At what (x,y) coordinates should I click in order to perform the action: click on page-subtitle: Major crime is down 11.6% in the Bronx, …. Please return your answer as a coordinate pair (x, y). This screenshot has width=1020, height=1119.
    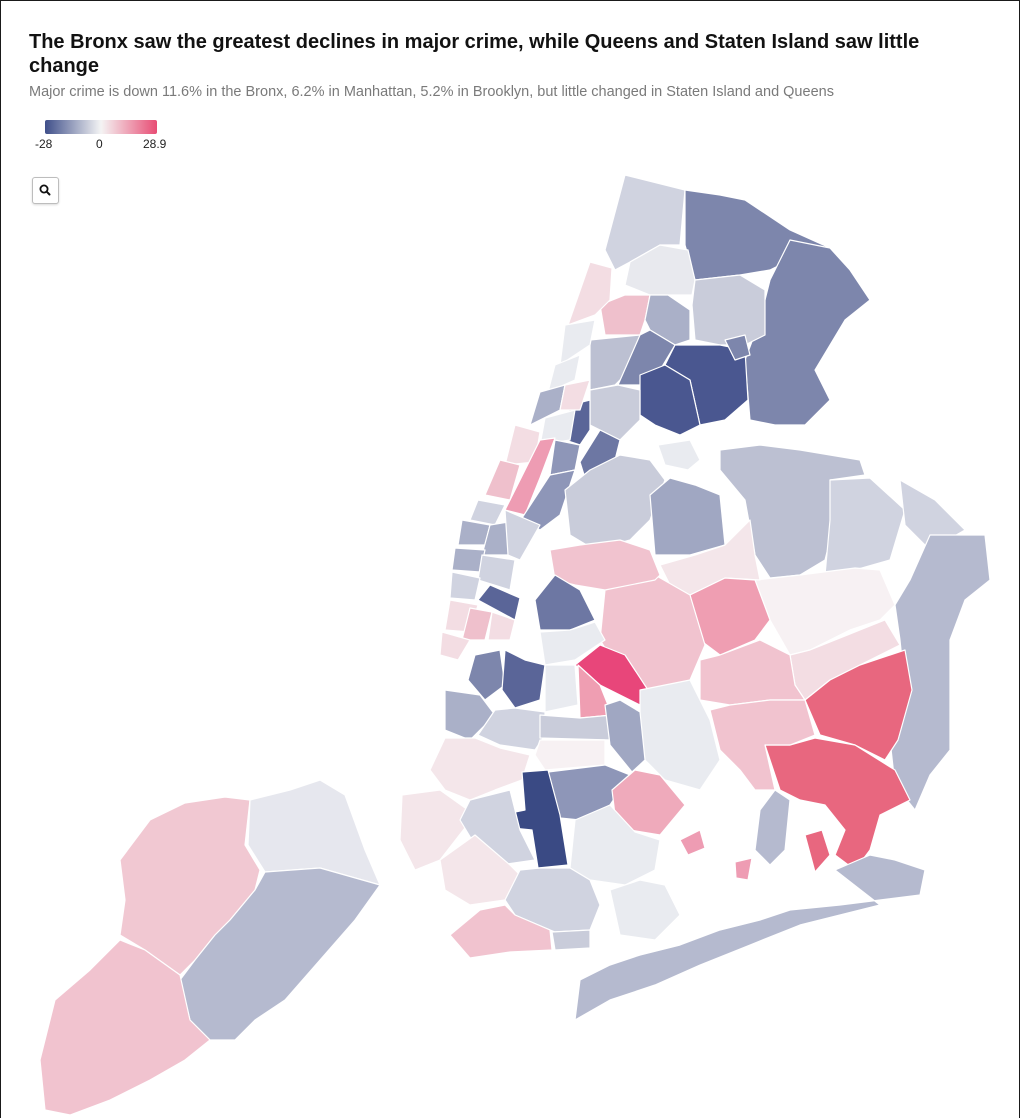
    Looking at the image, I should click on (431, 92).